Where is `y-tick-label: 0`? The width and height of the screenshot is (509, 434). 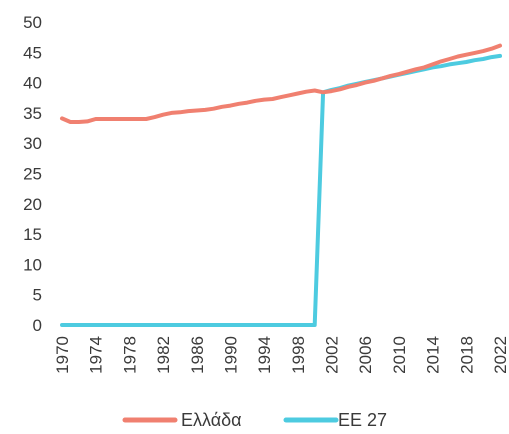 y-tick-label: 0 is located at coordinates (37, 325).